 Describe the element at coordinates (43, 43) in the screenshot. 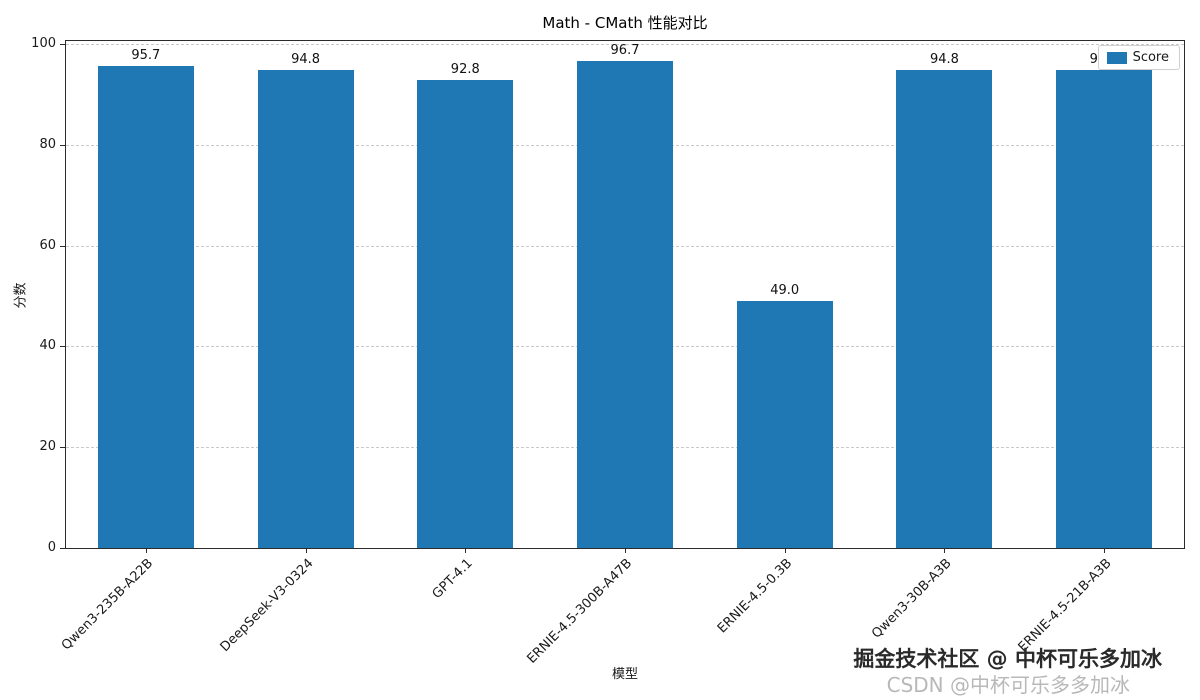

I see `y-tick-label: 100` at that location.